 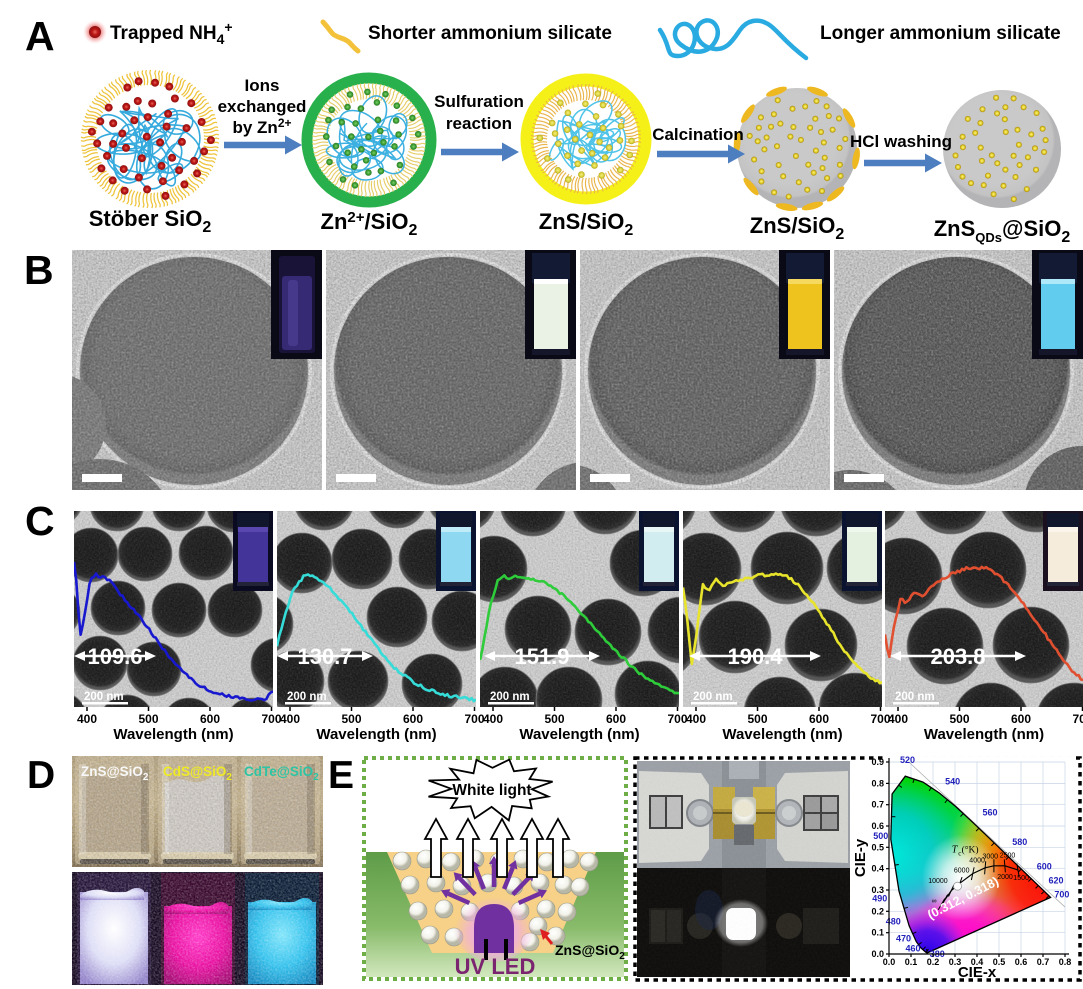 I want to click on svg-text: 151.9, so click(x=541, y=656).